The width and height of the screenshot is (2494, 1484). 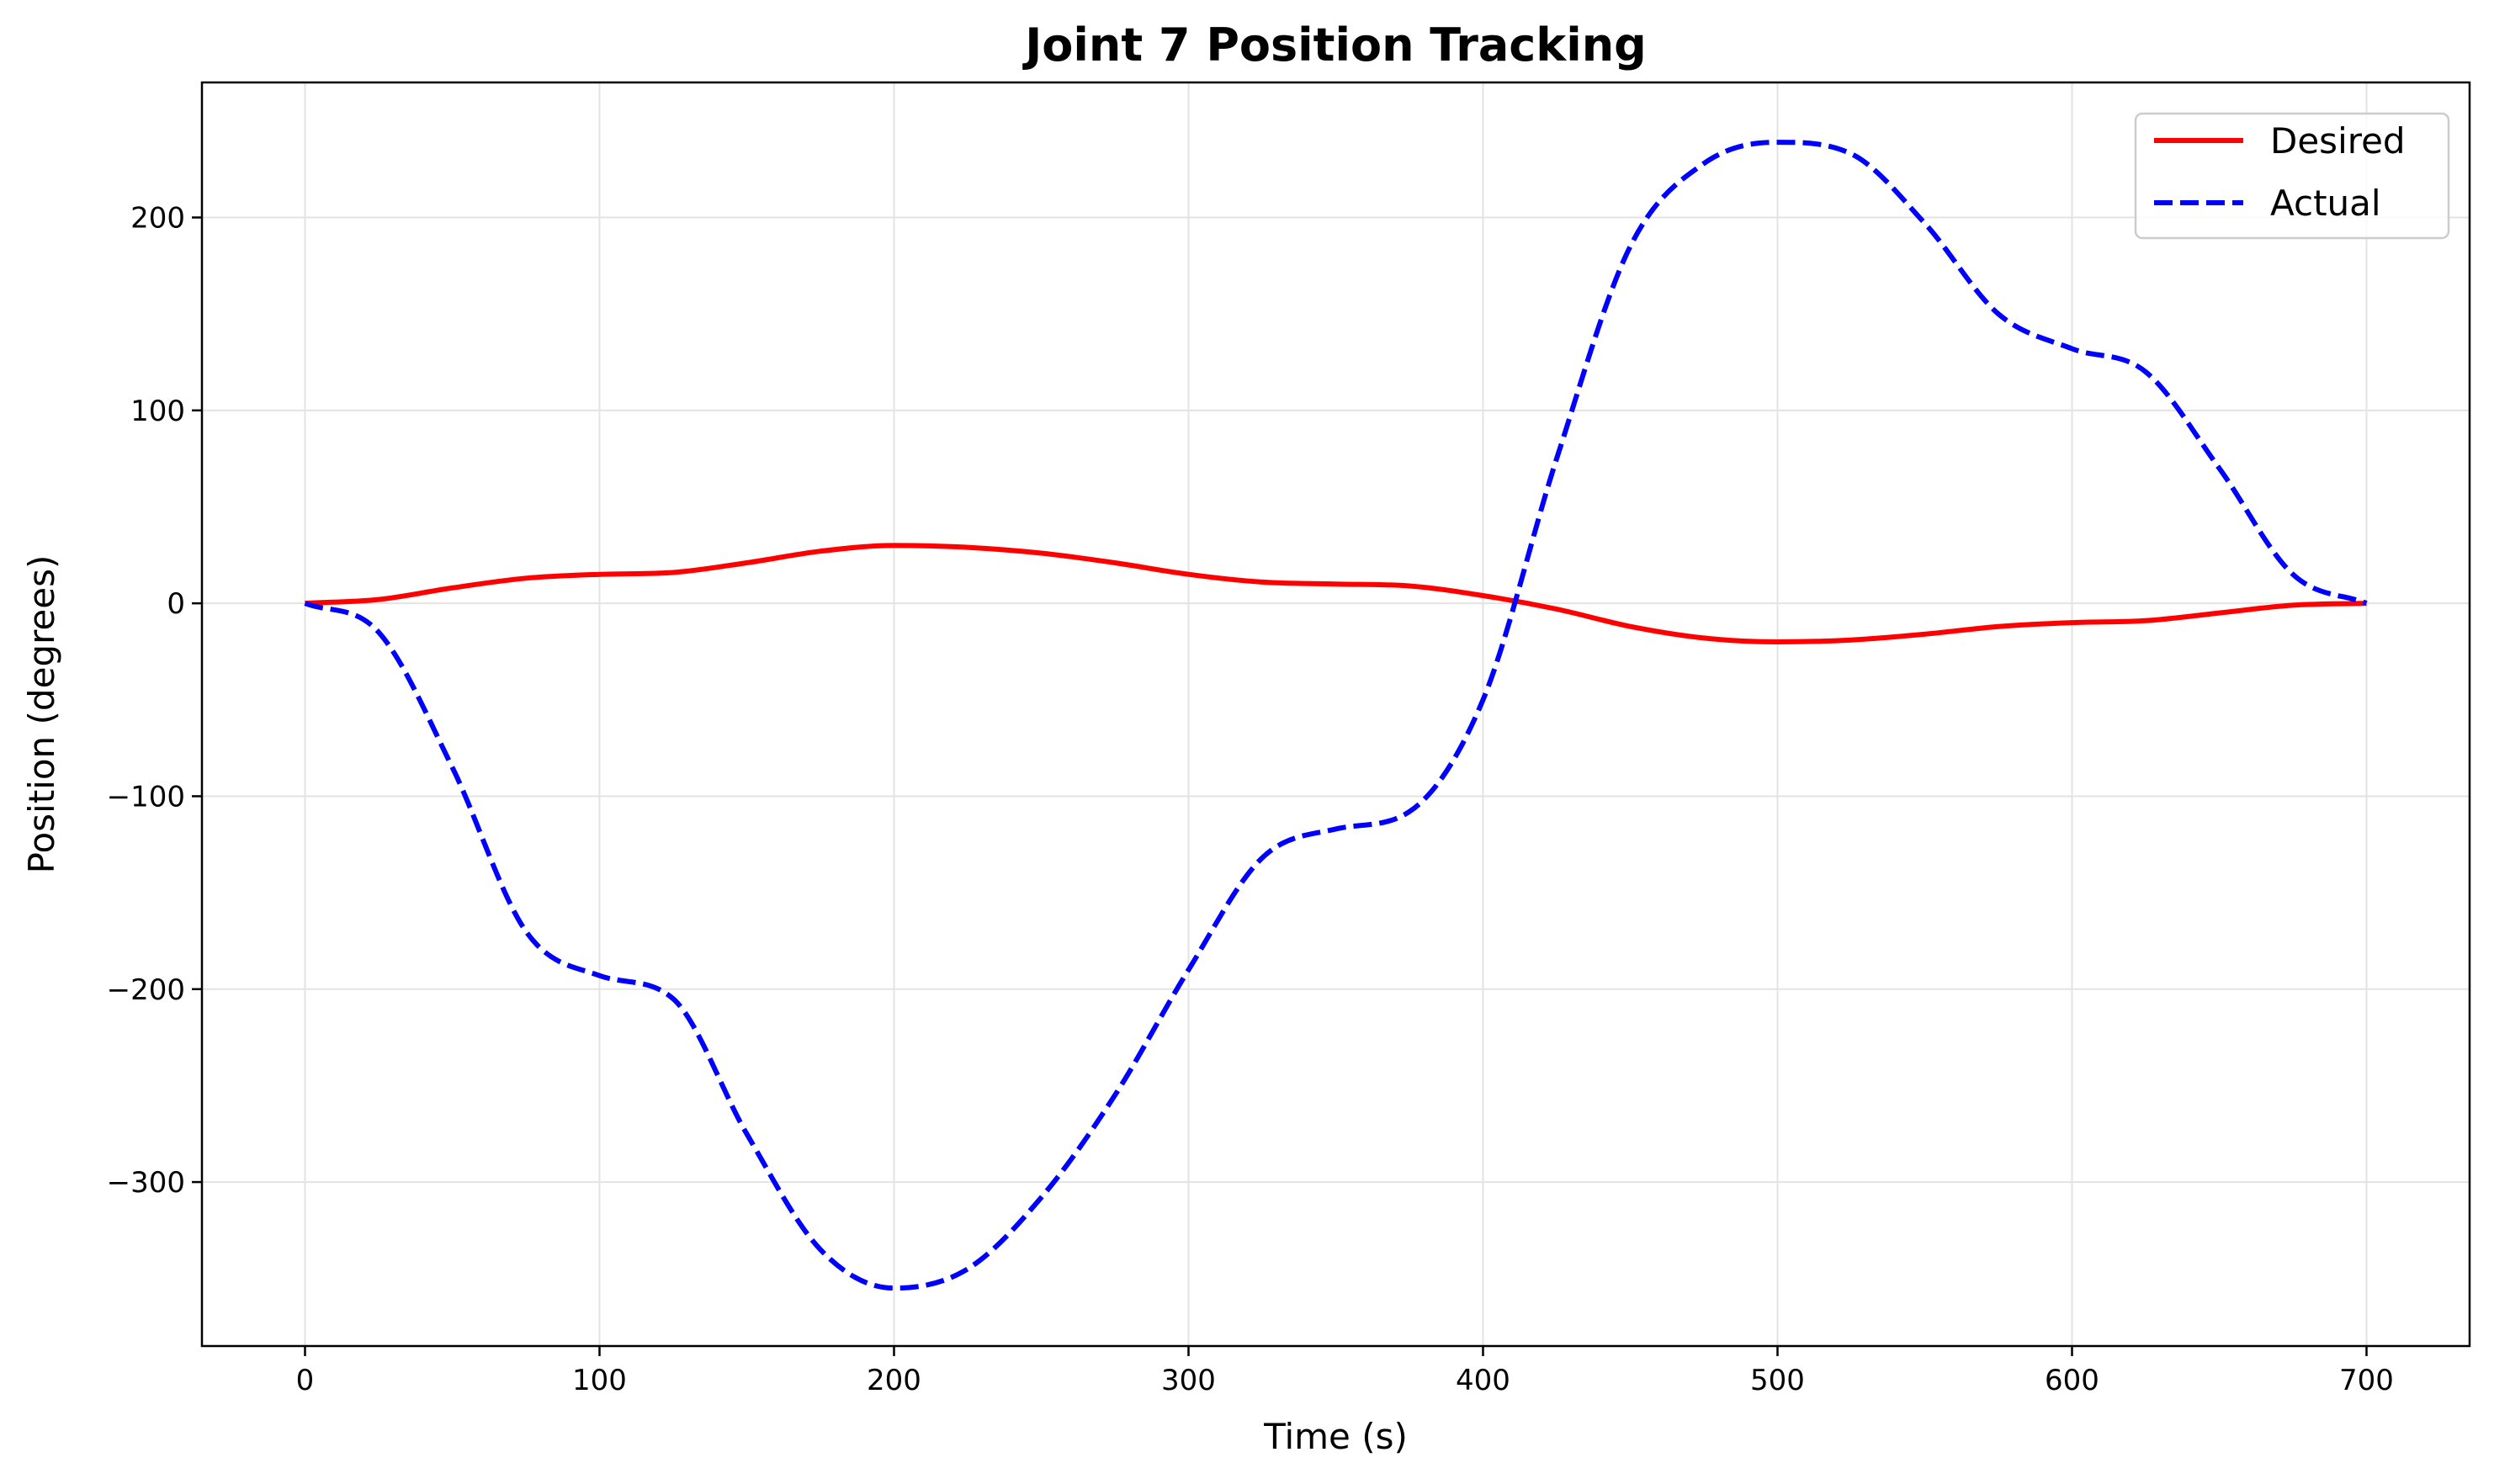 I want to click on legend-box, so click(x=2292, y=176).